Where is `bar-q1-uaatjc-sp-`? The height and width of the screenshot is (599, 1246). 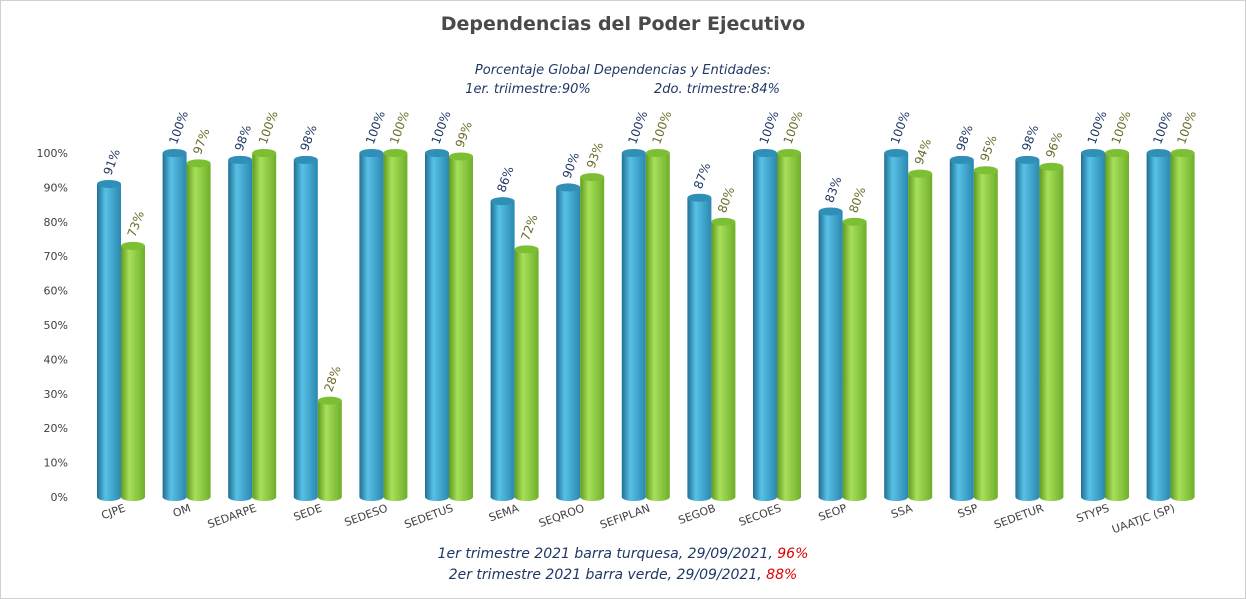 bar-q1-uaatjc-sp- is located at coordinates (1158, 325).